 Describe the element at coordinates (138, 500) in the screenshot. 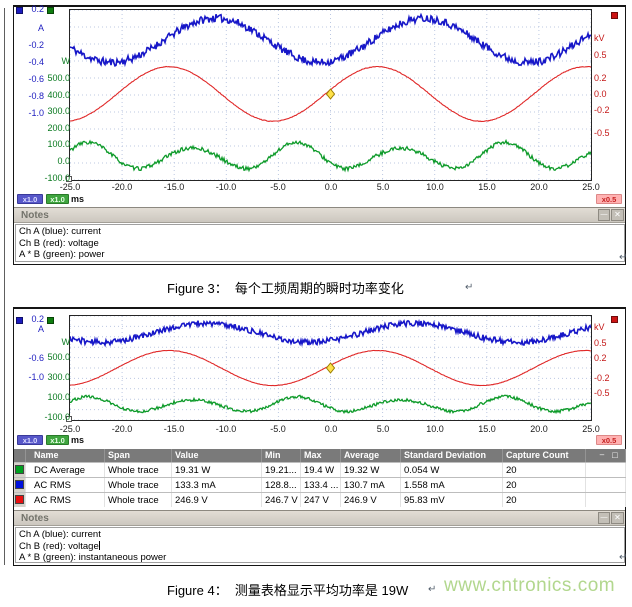

I see `cell-span: Whole trace` at that location.